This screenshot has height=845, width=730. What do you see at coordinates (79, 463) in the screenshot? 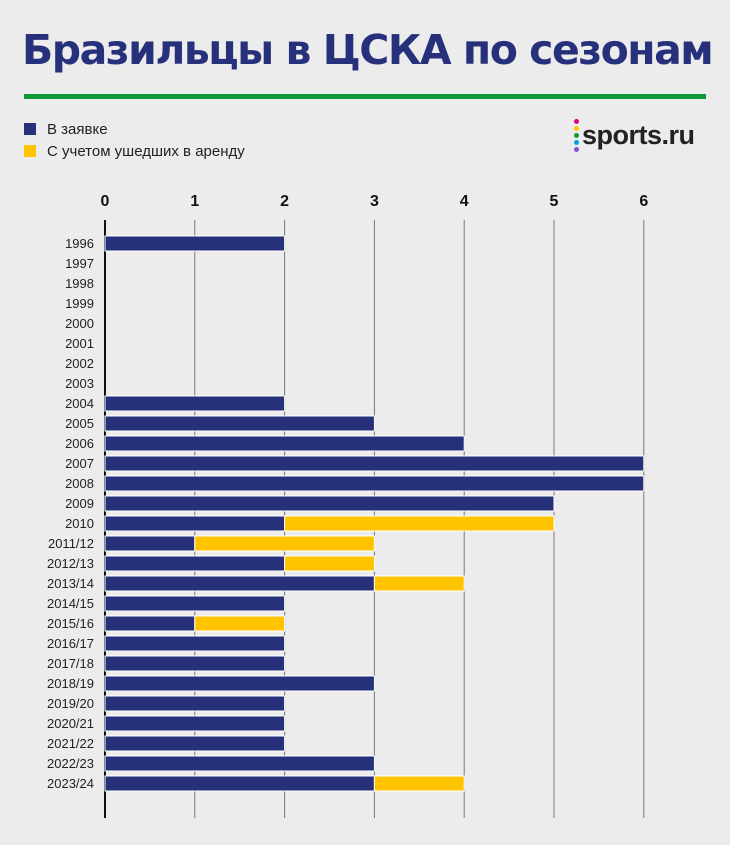
I see `y-category-label: 2007` at bounding box center [79, 463].